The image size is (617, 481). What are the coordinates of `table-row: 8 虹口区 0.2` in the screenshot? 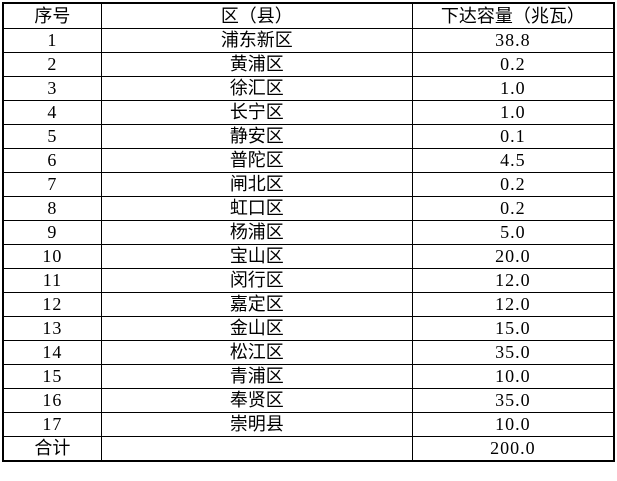 It's located at (308, 208).